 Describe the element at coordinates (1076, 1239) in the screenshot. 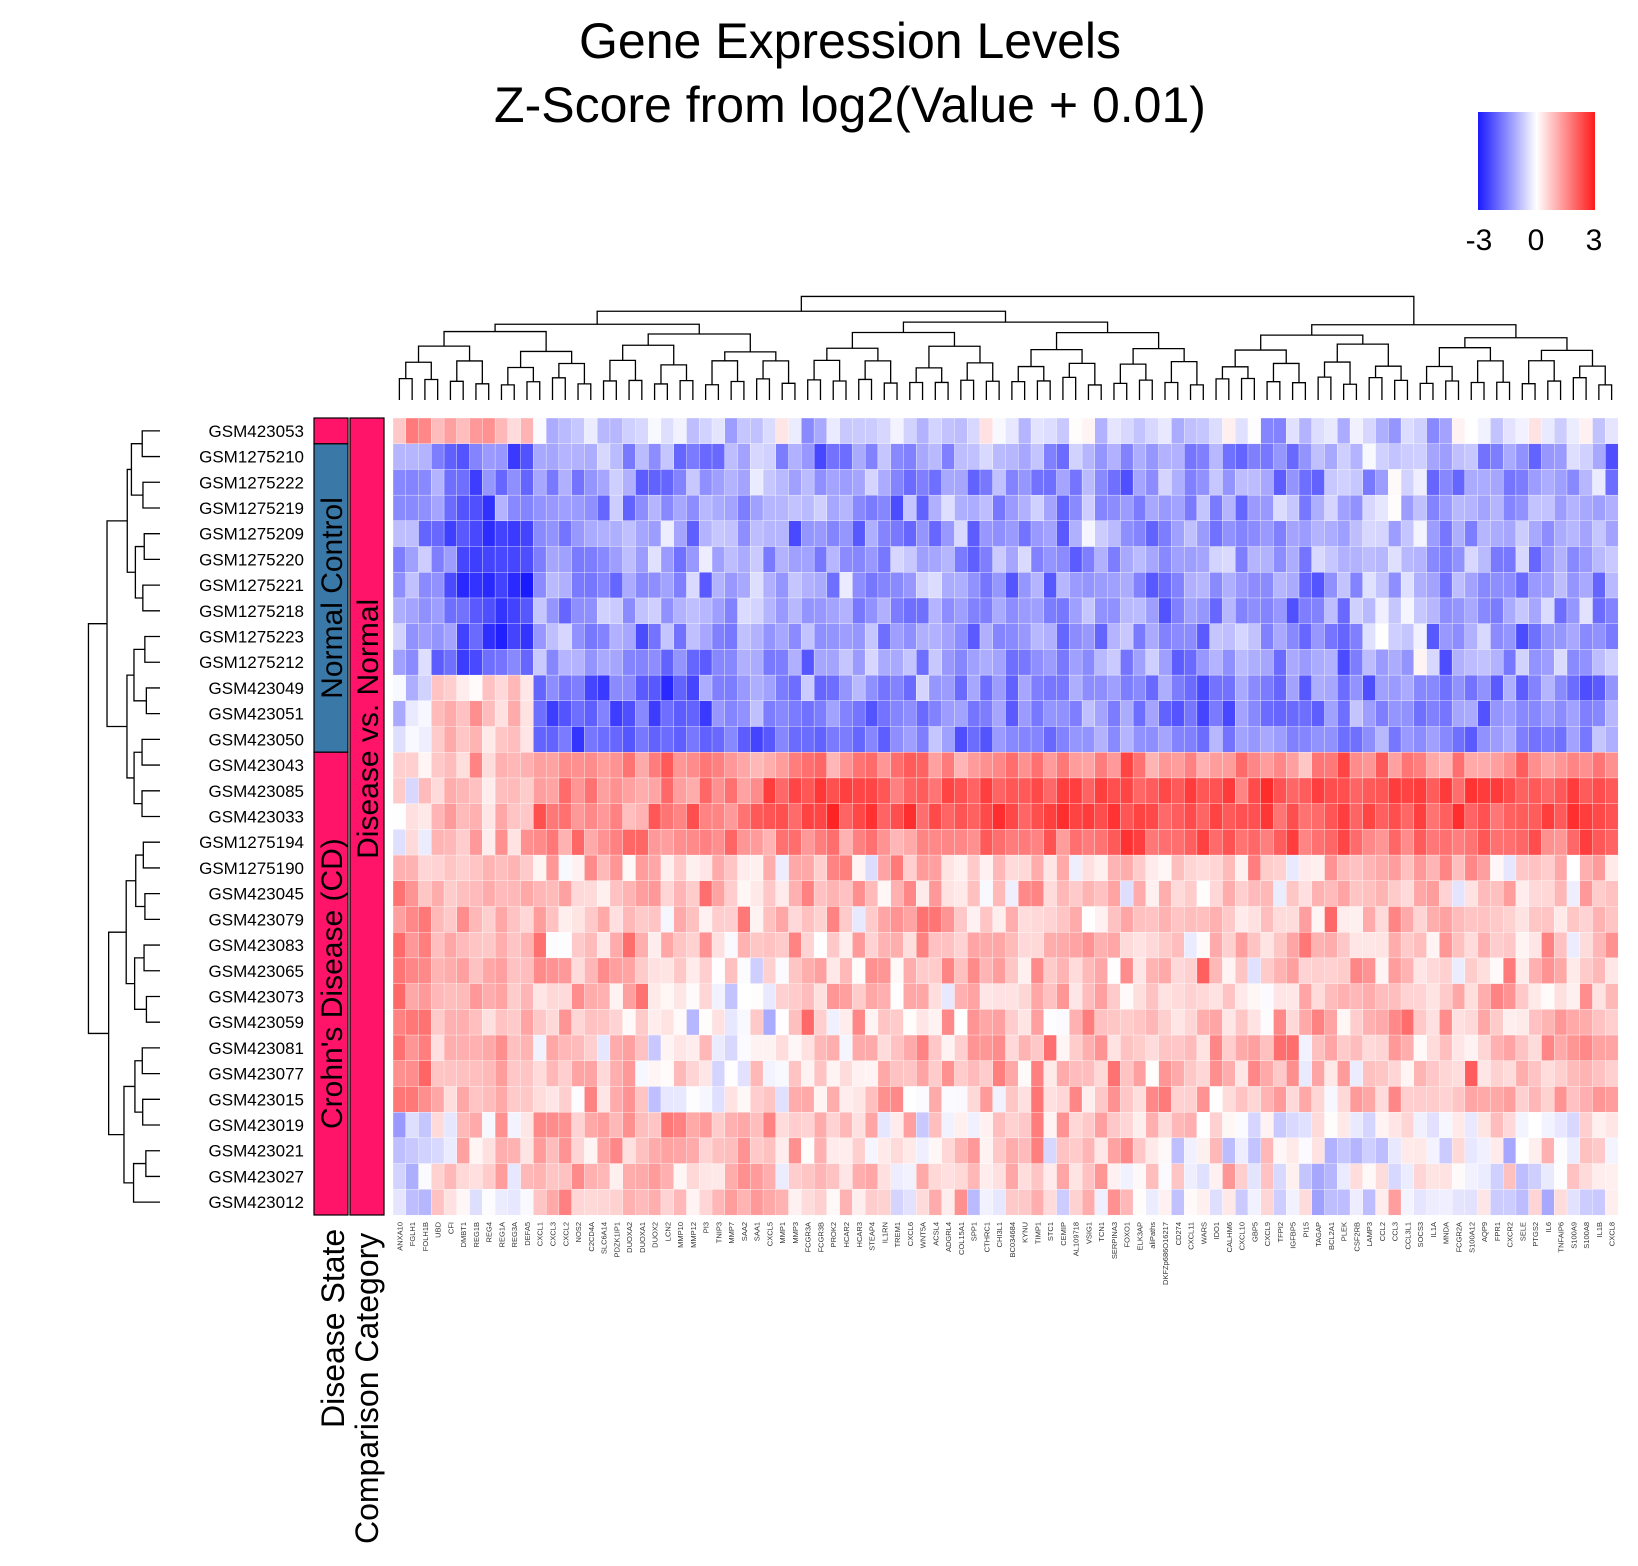

I see `column-label: AL109718` at that location.